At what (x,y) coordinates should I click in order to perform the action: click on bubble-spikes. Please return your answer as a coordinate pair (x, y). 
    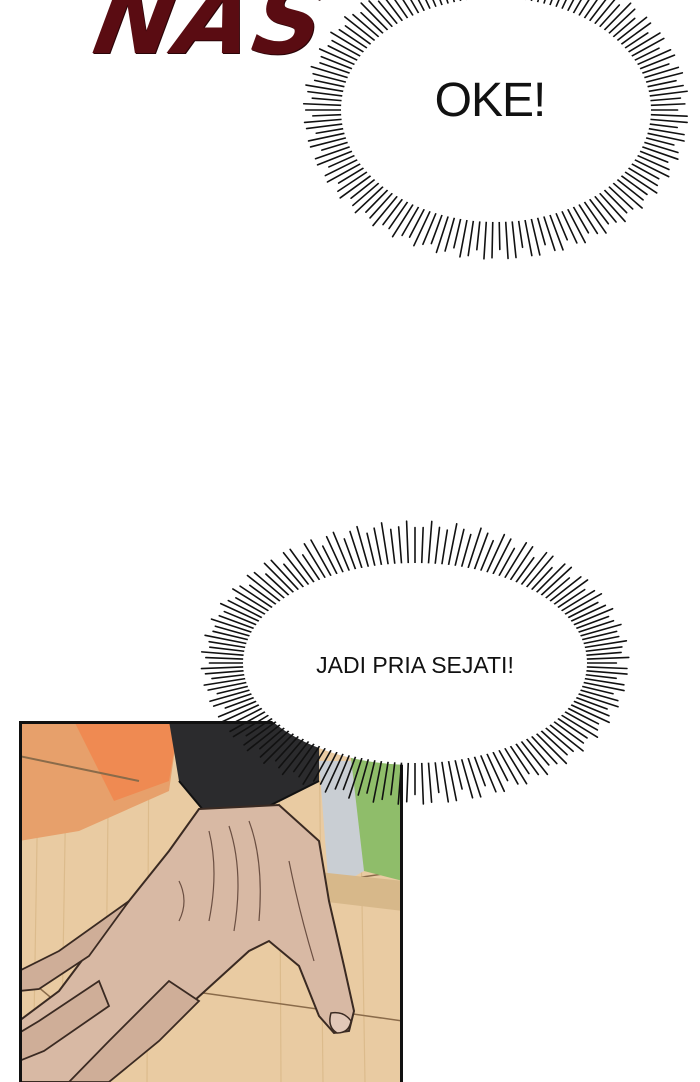
    Looking at the image, I should click on (495, 130).